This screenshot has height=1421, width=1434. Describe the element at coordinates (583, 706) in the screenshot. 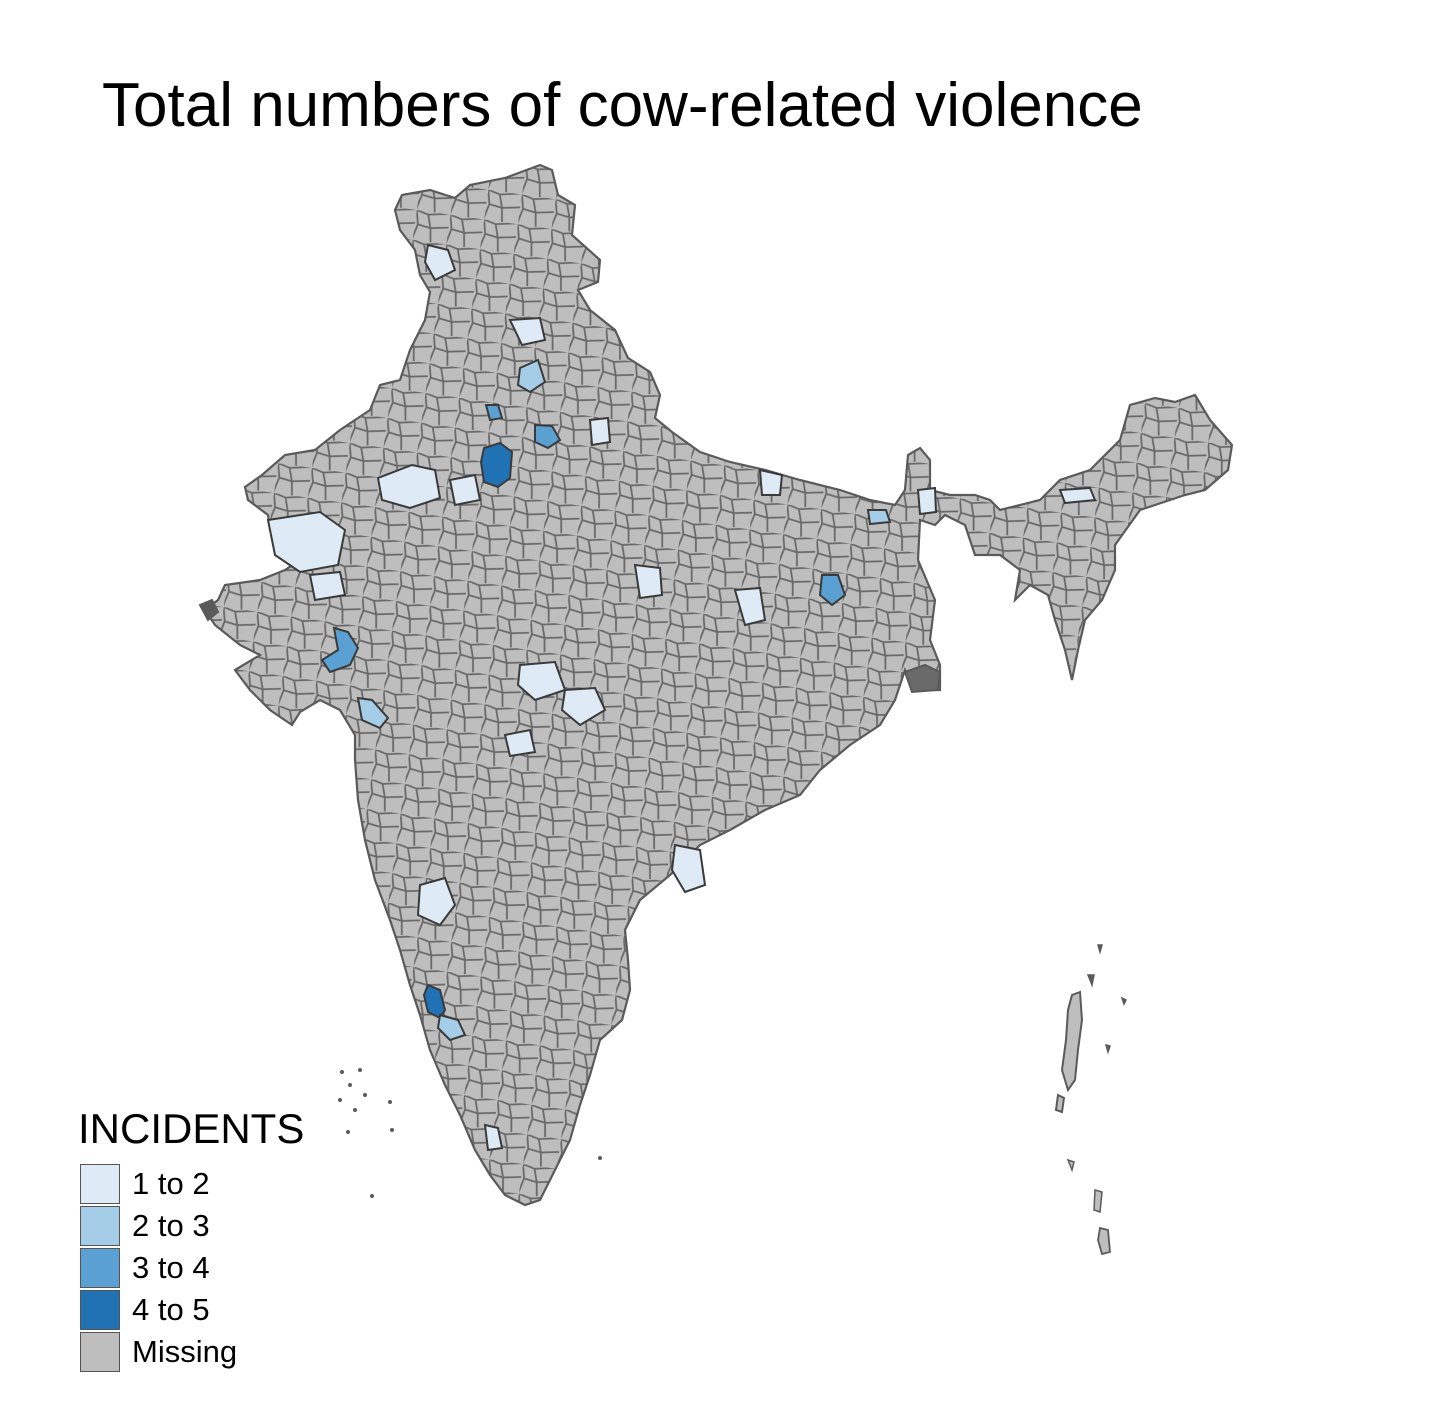

I see `district-mp-east` at that location.